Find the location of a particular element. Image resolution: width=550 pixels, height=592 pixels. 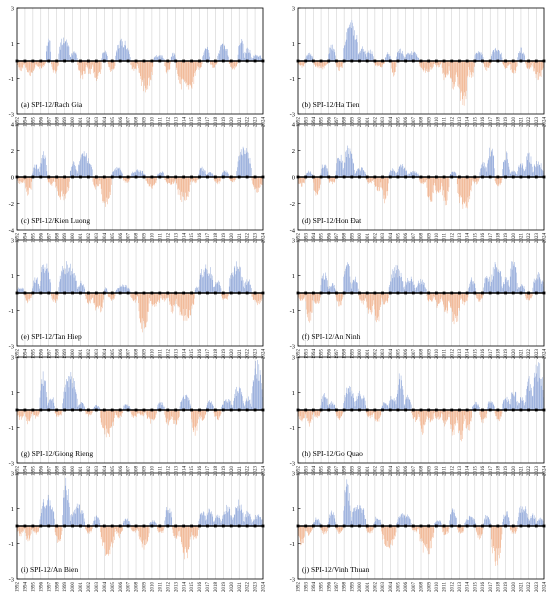

x-tick-label: 2012 is located at coordinates (168, 122).